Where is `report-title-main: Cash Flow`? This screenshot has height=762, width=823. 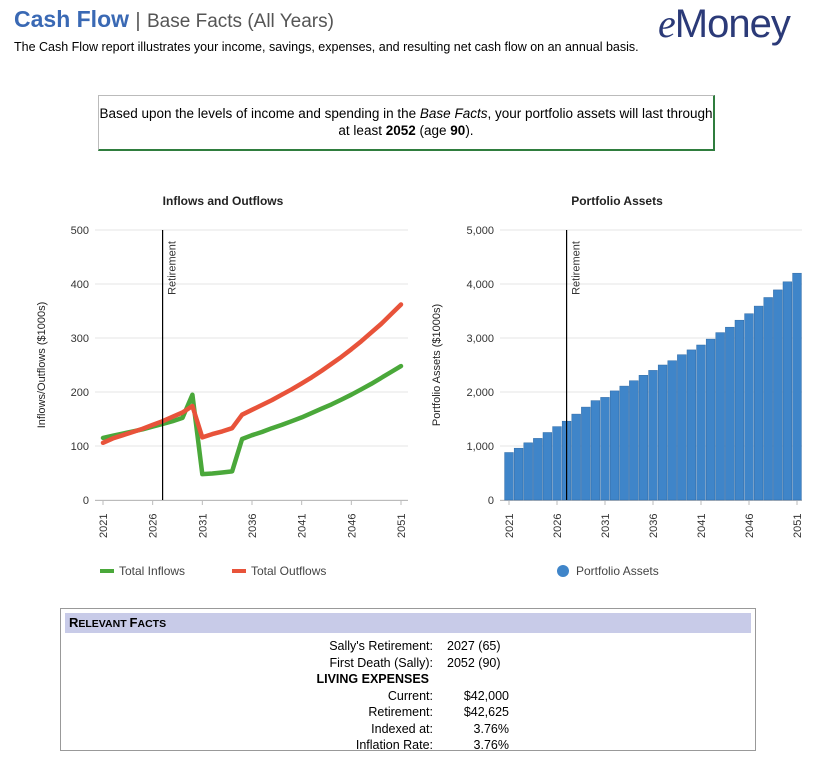 report-title-main: Cash Flow is located at coordinates (72, 19).